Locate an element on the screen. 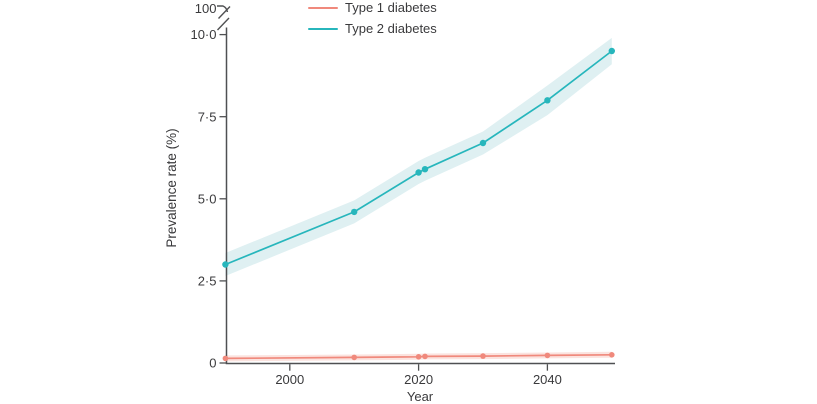 The width and height of the screenshot is (817, 404). y-tick-label: 2·5 is located at coordinates (207, 281).